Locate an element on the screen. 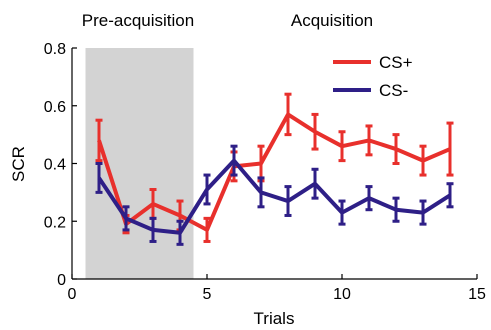 This screenshot has width=491, height=330. y-tick-label: 0 is located at coordinates (61, 280).